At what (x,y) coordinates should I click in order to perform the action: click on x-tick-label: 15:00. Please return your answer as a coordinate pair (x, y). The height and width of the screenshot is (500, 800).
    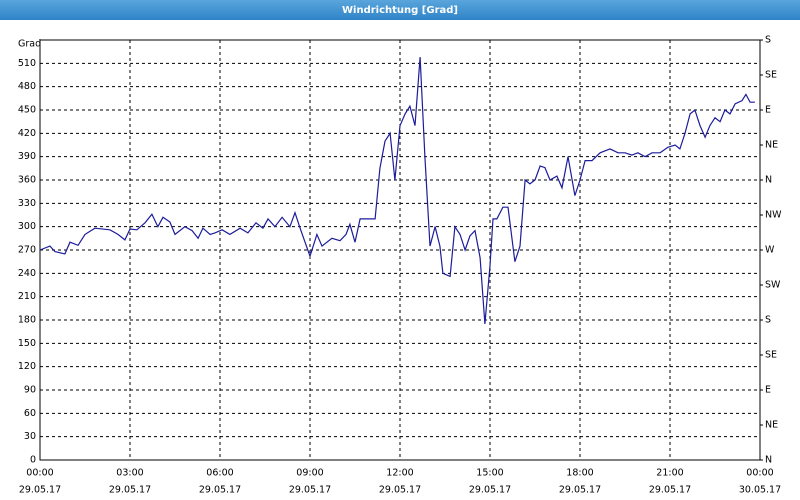
    Looking at the image, I should click on (489, 473).